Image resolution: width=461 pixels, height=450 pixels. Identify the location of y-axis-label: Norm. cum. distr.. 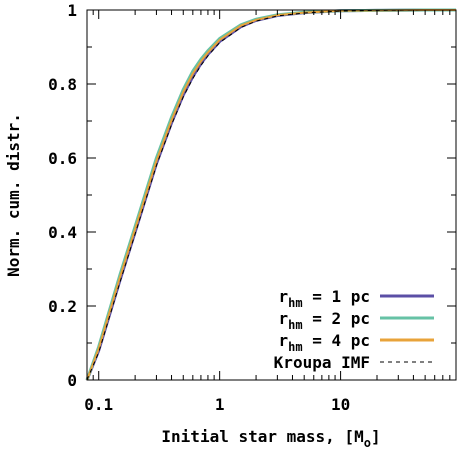
(13, 195).